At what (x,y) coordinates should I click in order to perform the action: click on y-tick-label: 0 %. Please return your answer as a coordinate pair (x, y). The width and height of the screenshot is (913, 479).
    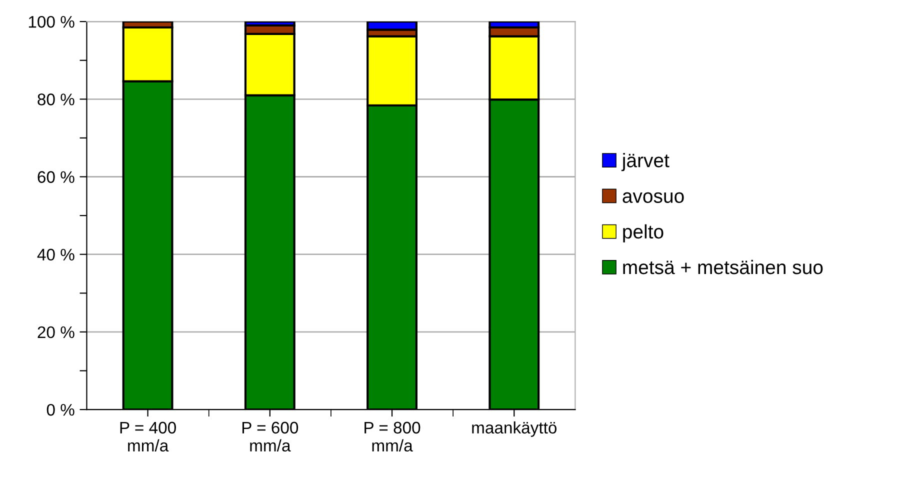
    Looking at the image, I should click on (60, 410).